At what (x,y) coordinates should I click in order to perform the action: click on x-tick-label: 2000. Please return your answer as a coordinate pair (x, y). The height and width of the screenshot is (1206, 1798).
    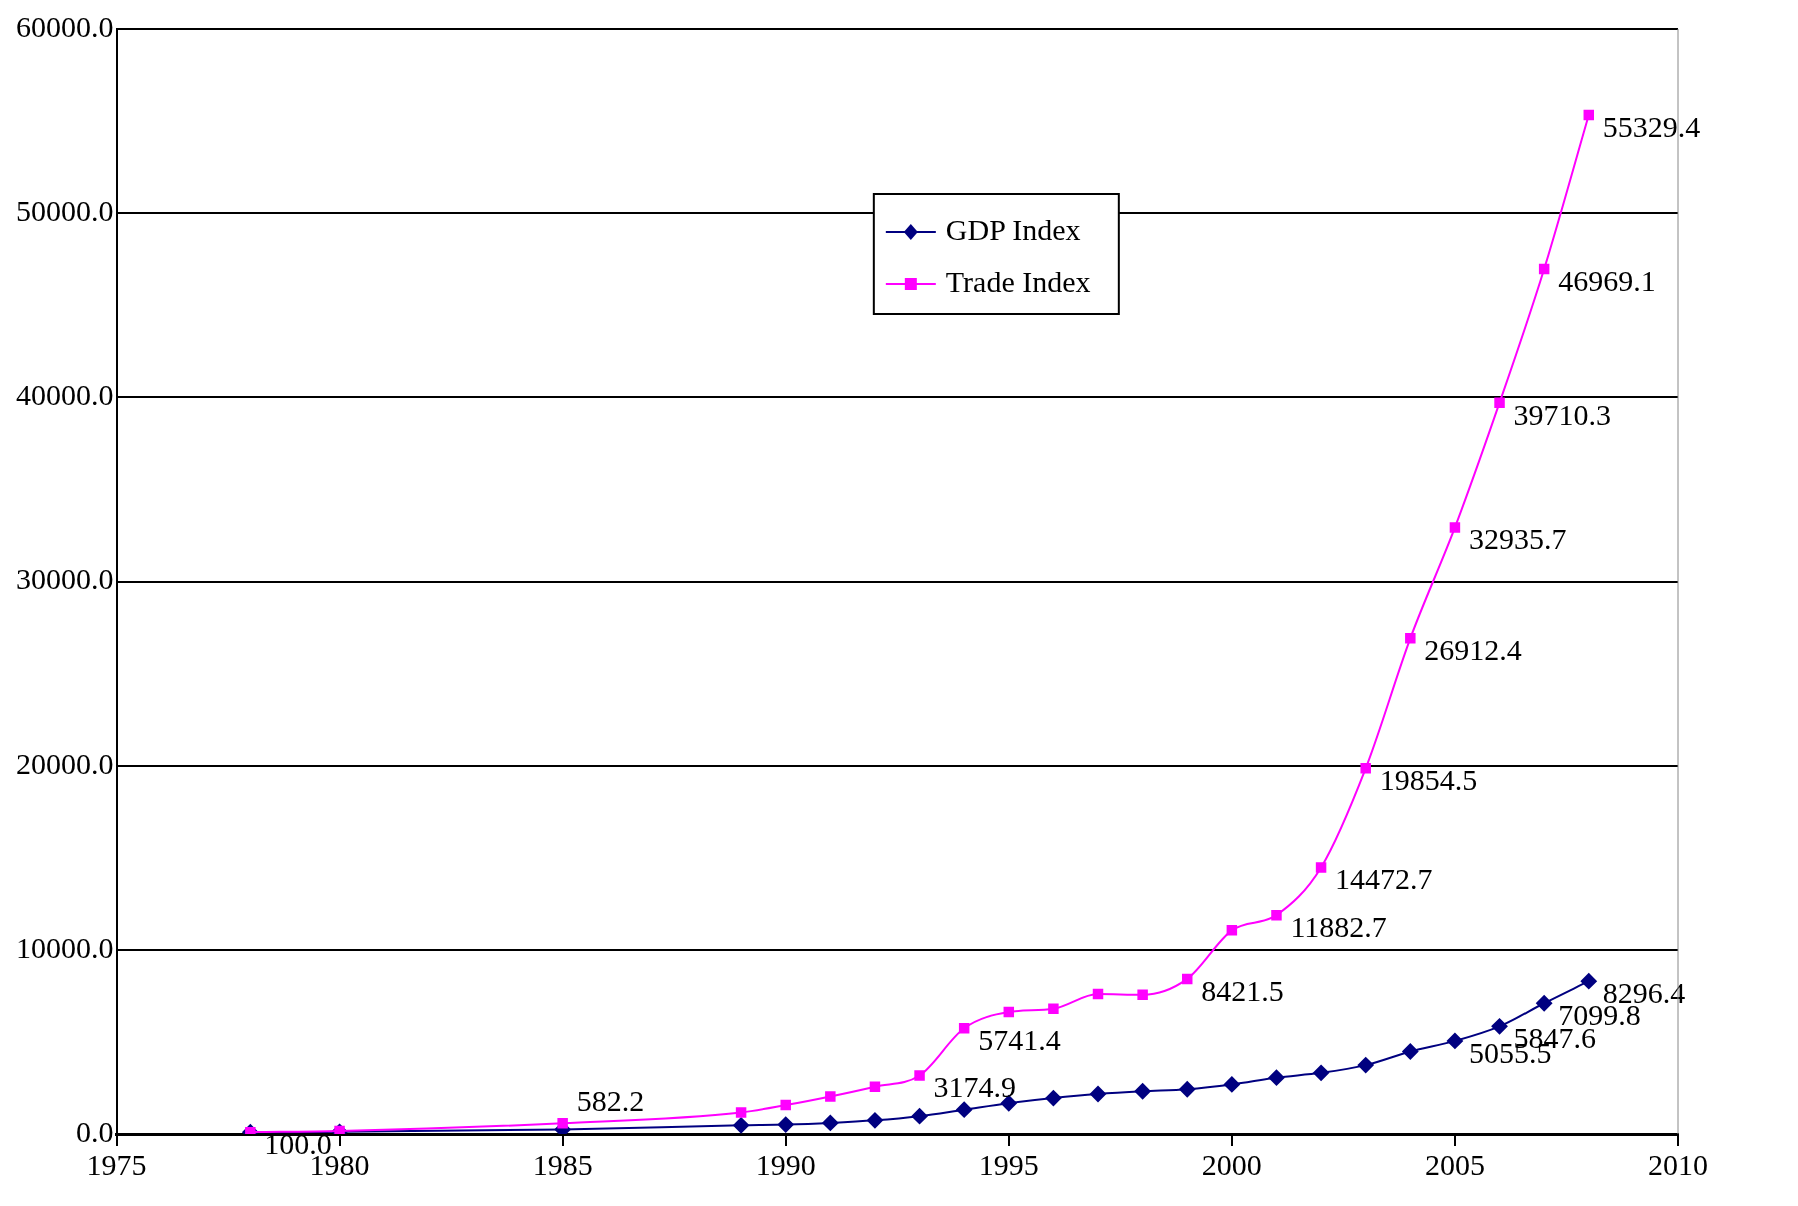
    Looking at the image, I should click on (1231, 1164).